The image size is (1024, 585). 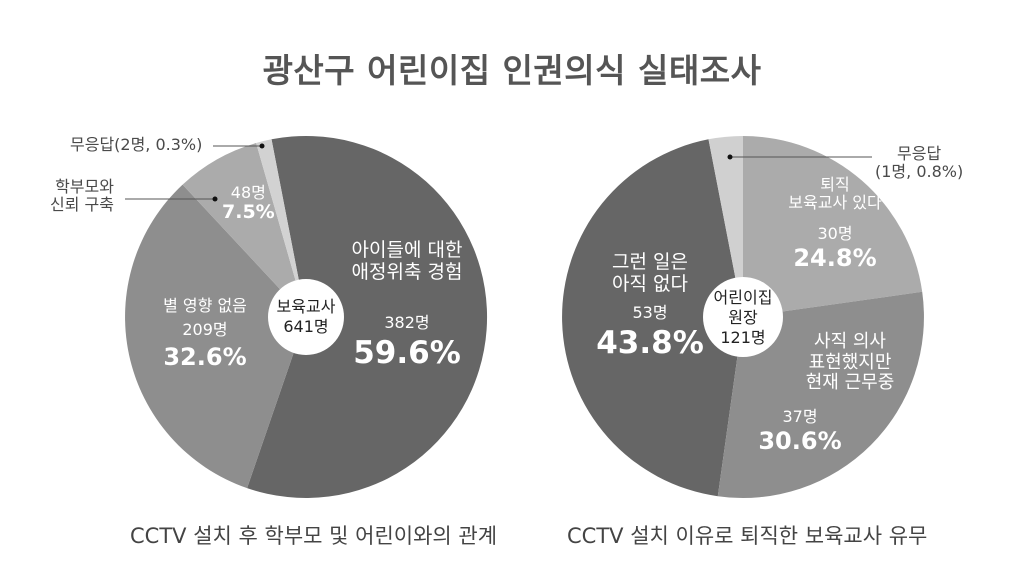 I want to click on trust-callout-line1: 학부모와, so click(x=84, y=186).